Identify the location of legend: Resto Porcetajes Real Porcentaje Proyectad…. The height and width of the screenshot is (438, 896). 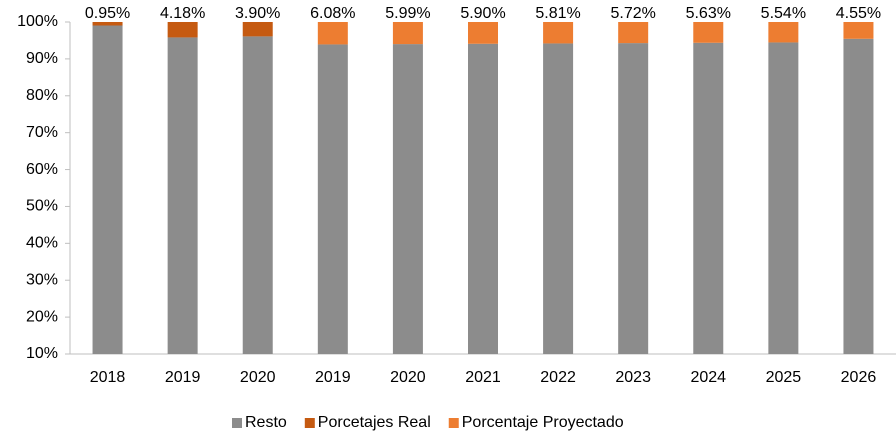
(428, 422).